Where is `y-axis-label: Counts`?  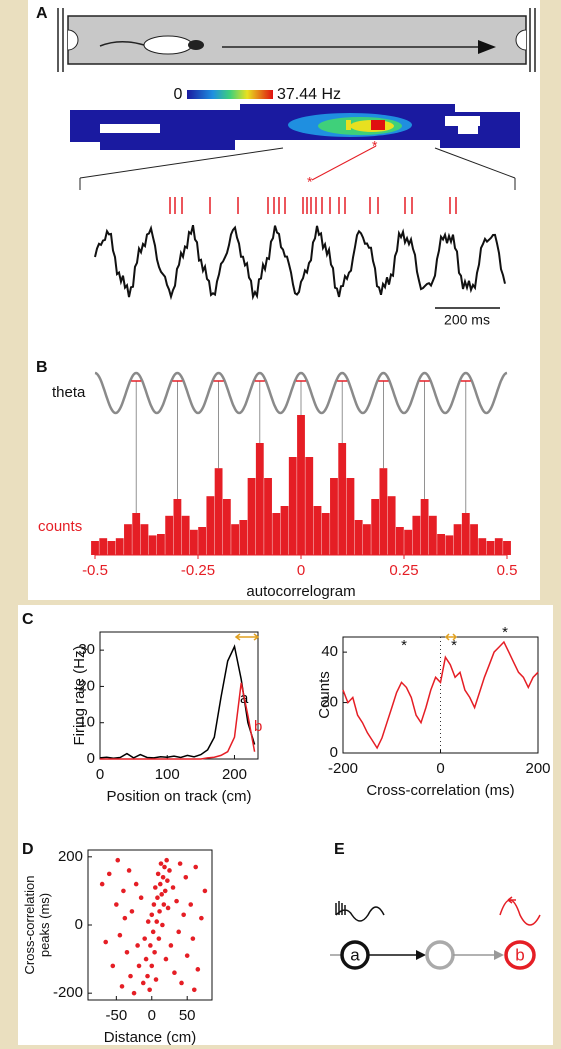 y-axis-label: Counts is located at coordinates (324, 695).